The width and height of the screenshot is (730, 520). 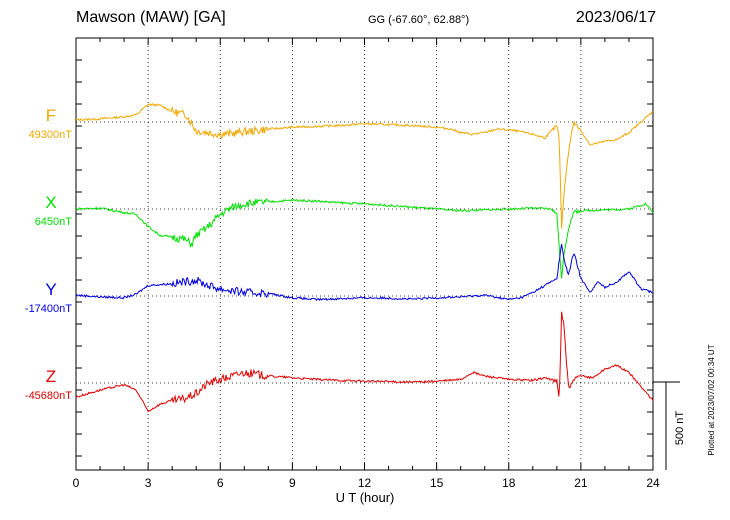 What do you see at coordinates (54, 222) in the screenshot?
I see `channel-baseline-x: 6450nT` at bounding box center [54, 222].